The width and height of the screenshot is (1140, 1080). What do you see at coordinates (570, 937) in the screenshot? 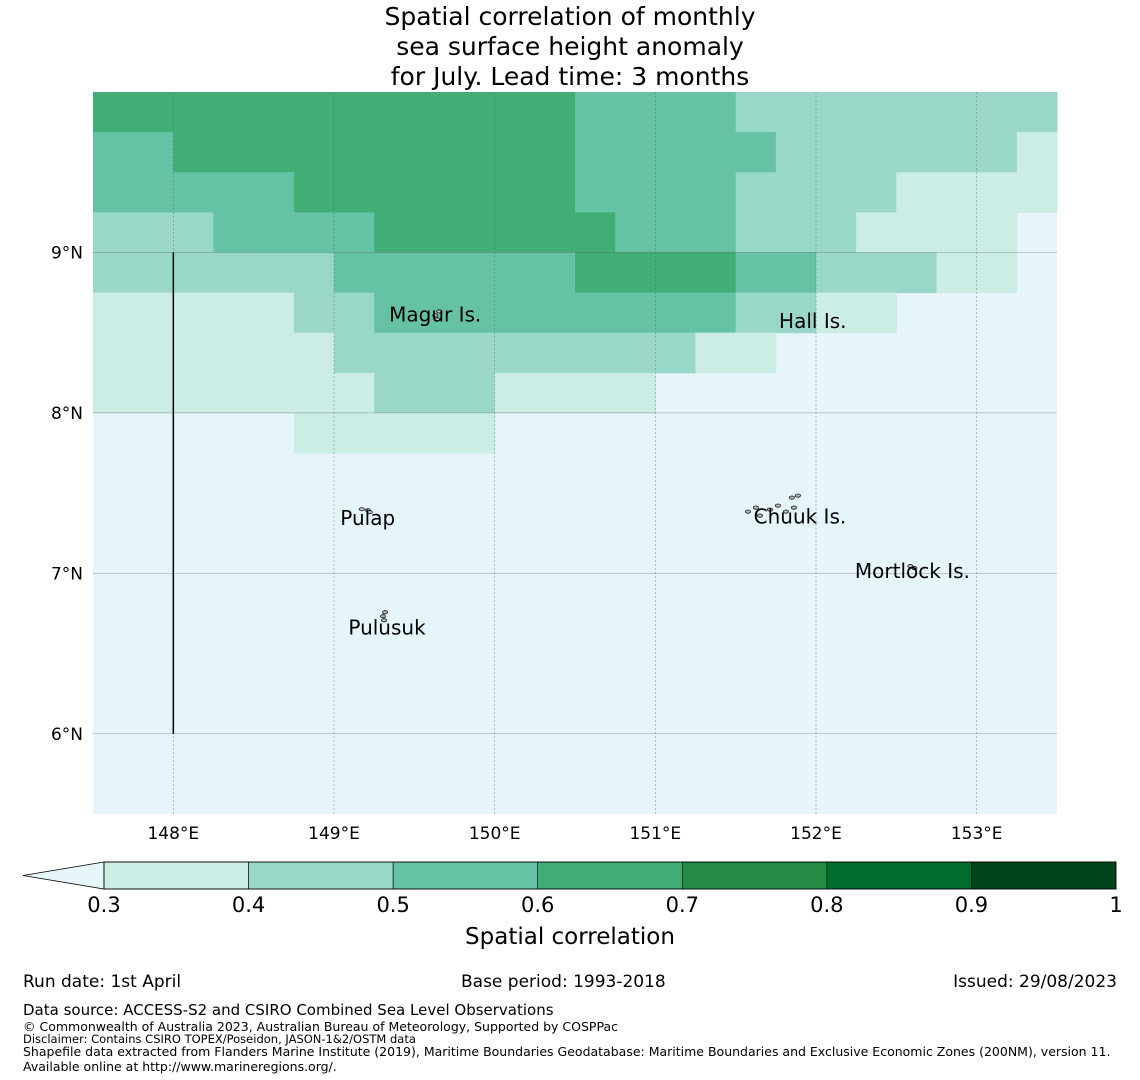
I see `colorbar-label: Spatial correlation` at bounding box center [570, 937].